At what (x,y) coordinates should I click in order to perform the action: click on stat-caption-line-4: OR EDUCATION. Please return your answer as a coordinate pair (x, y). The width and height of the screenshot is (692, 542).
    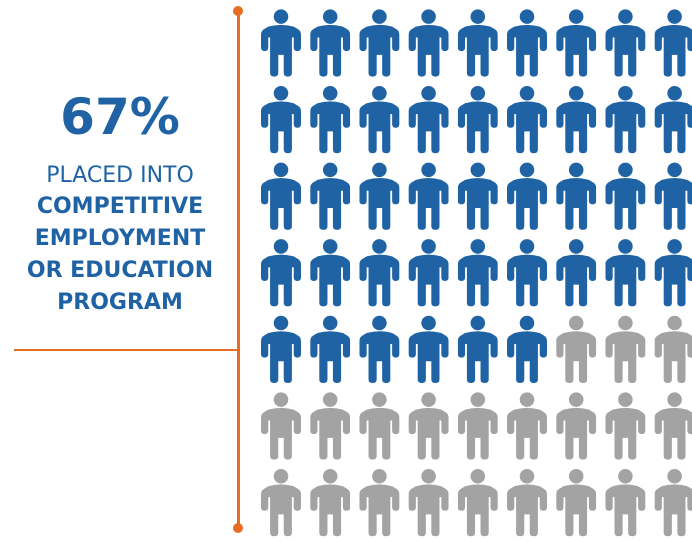
    Looking at the image, I should click on (120, 270).